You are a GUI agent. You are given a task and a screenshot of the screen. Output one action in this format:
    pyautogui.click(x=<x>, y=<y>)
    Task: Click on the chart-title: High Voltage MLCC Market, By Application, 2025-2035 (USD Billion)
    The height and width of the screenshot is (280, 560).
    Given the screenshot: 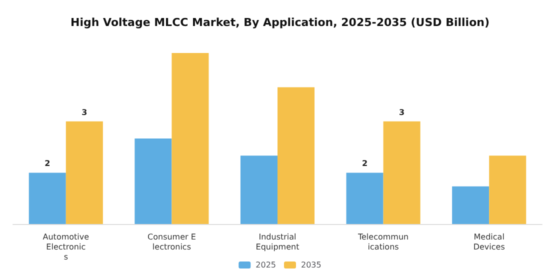 What is the action you would take?
    pyautogui.click(x=280, y=22)
    